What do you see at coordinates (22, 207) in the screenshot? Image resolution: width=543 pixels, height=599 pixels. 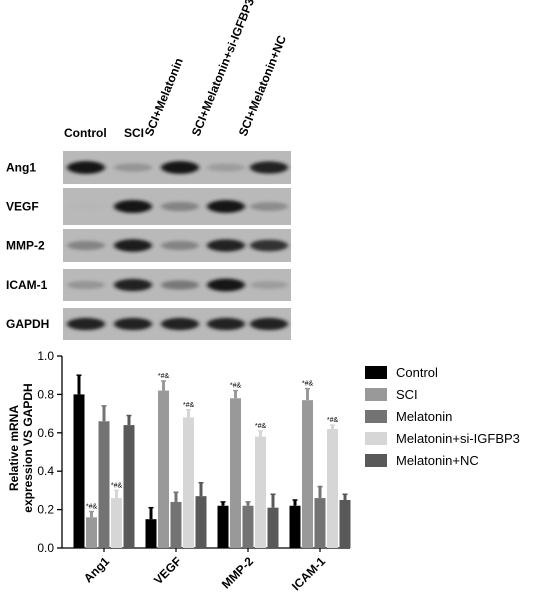 I see `blot-row-label: VEGF` at bounding box center [22, 207].